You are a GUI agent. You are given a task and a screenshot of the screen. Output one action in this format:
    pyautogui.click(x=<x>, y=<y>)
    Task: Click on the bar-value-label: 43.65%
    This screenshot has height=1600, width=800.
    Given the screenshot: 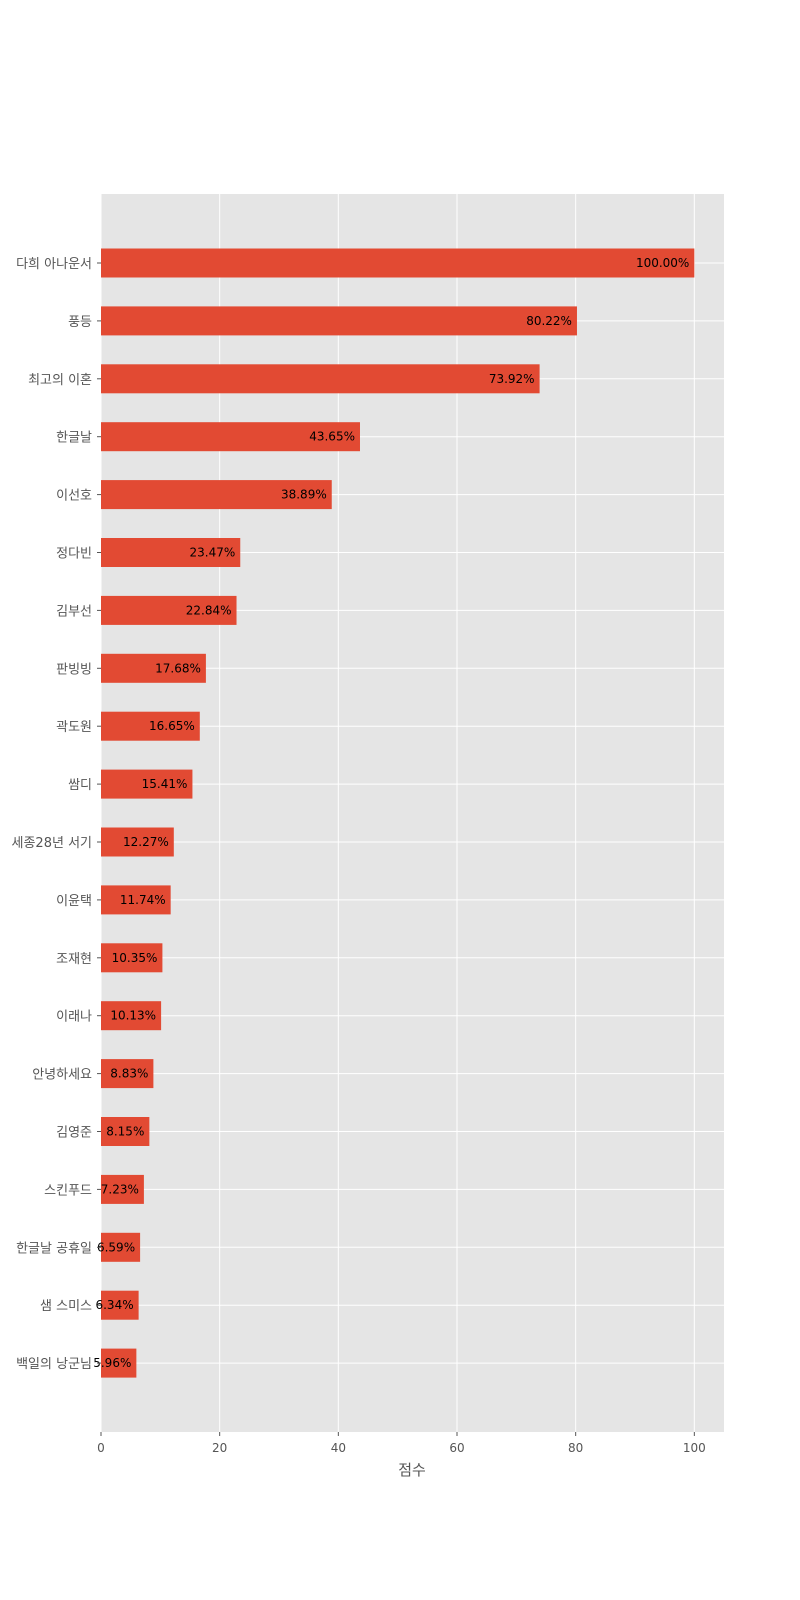 What is the action you would take?
    pyautogui.click(x=332, y=437)
    